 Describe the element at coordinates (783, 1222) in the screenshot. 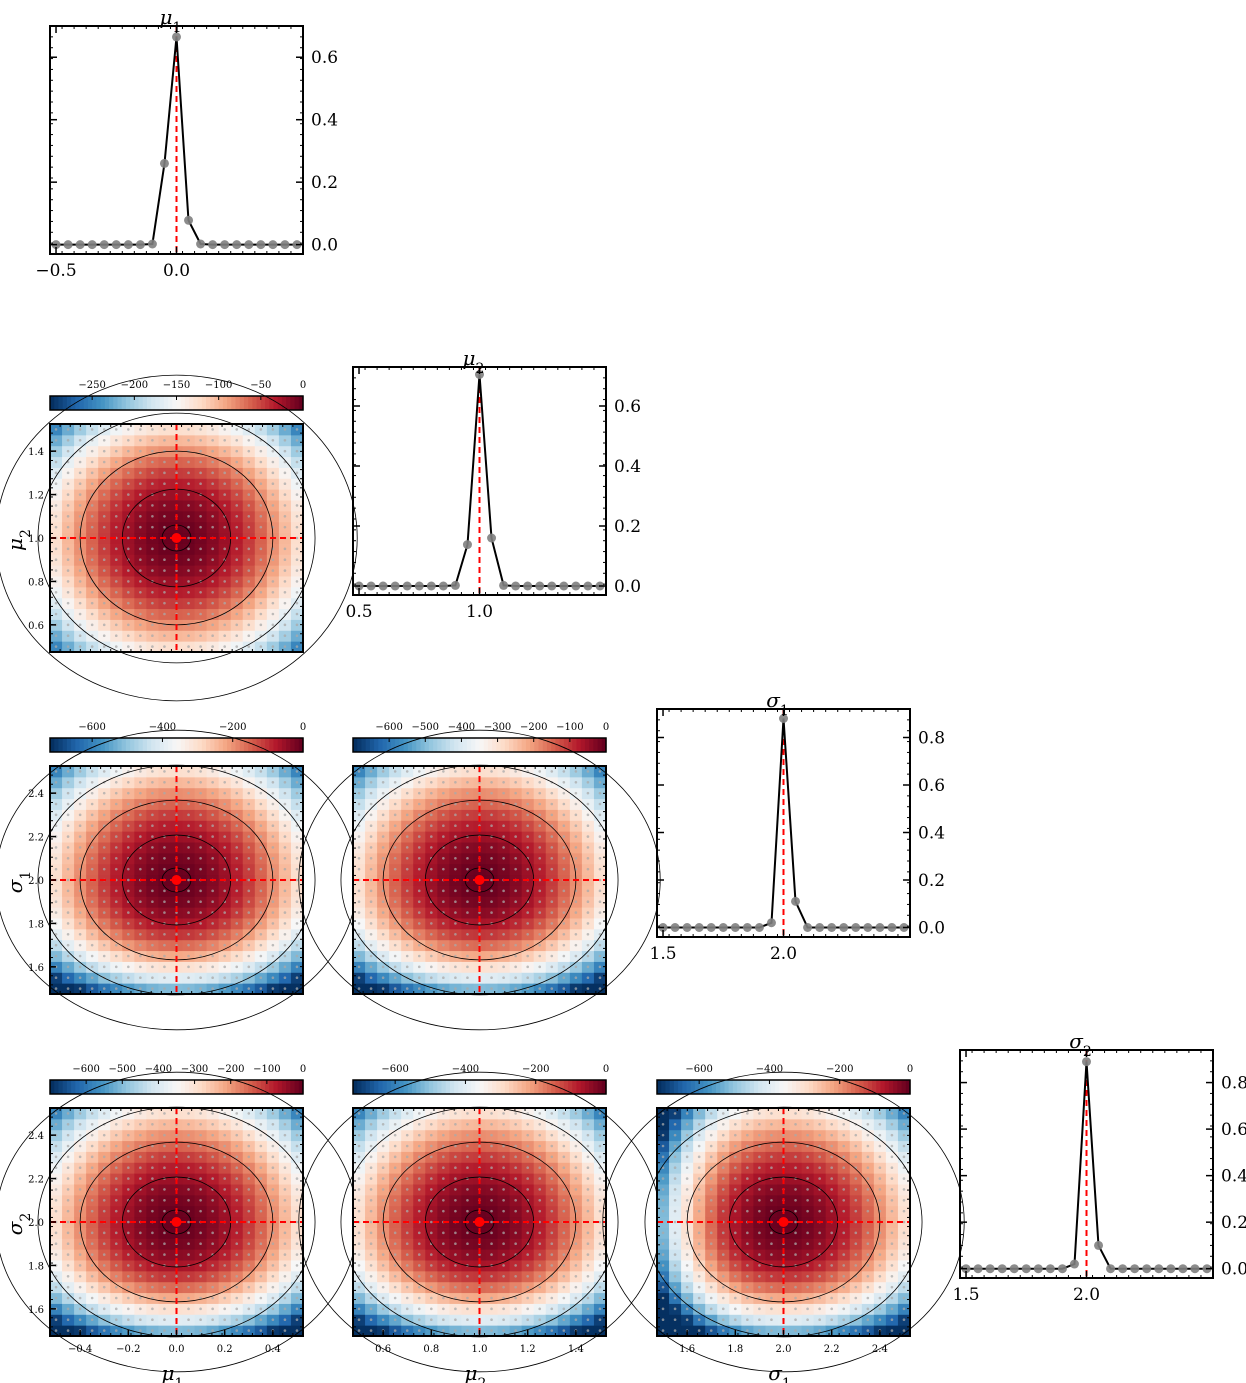

I see `truth-point` at that location.